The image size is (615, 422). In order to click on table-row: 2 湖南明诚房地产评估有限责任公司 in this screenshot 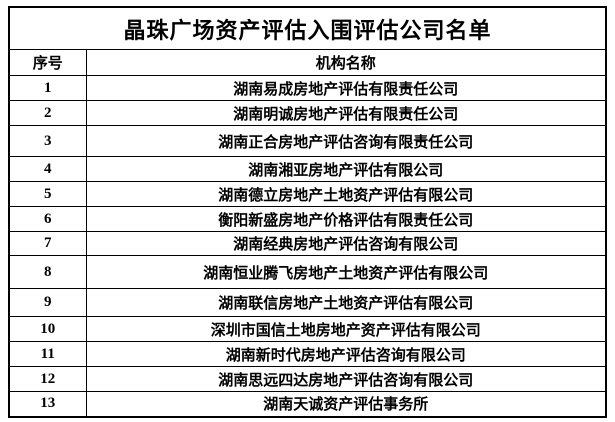, I will do `click(307, 113)`.